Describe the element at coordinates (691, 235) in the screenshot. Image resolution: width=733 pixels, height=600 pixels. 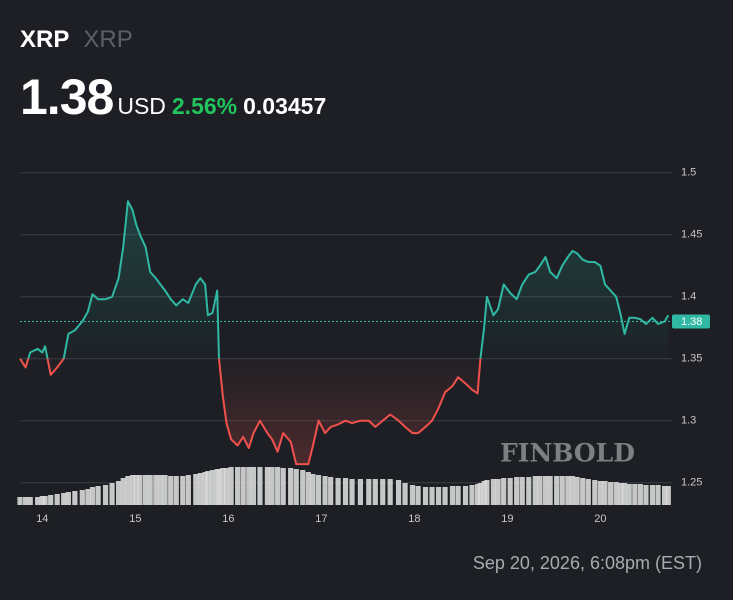
I see `y-tick-label: 1.45` at that location.